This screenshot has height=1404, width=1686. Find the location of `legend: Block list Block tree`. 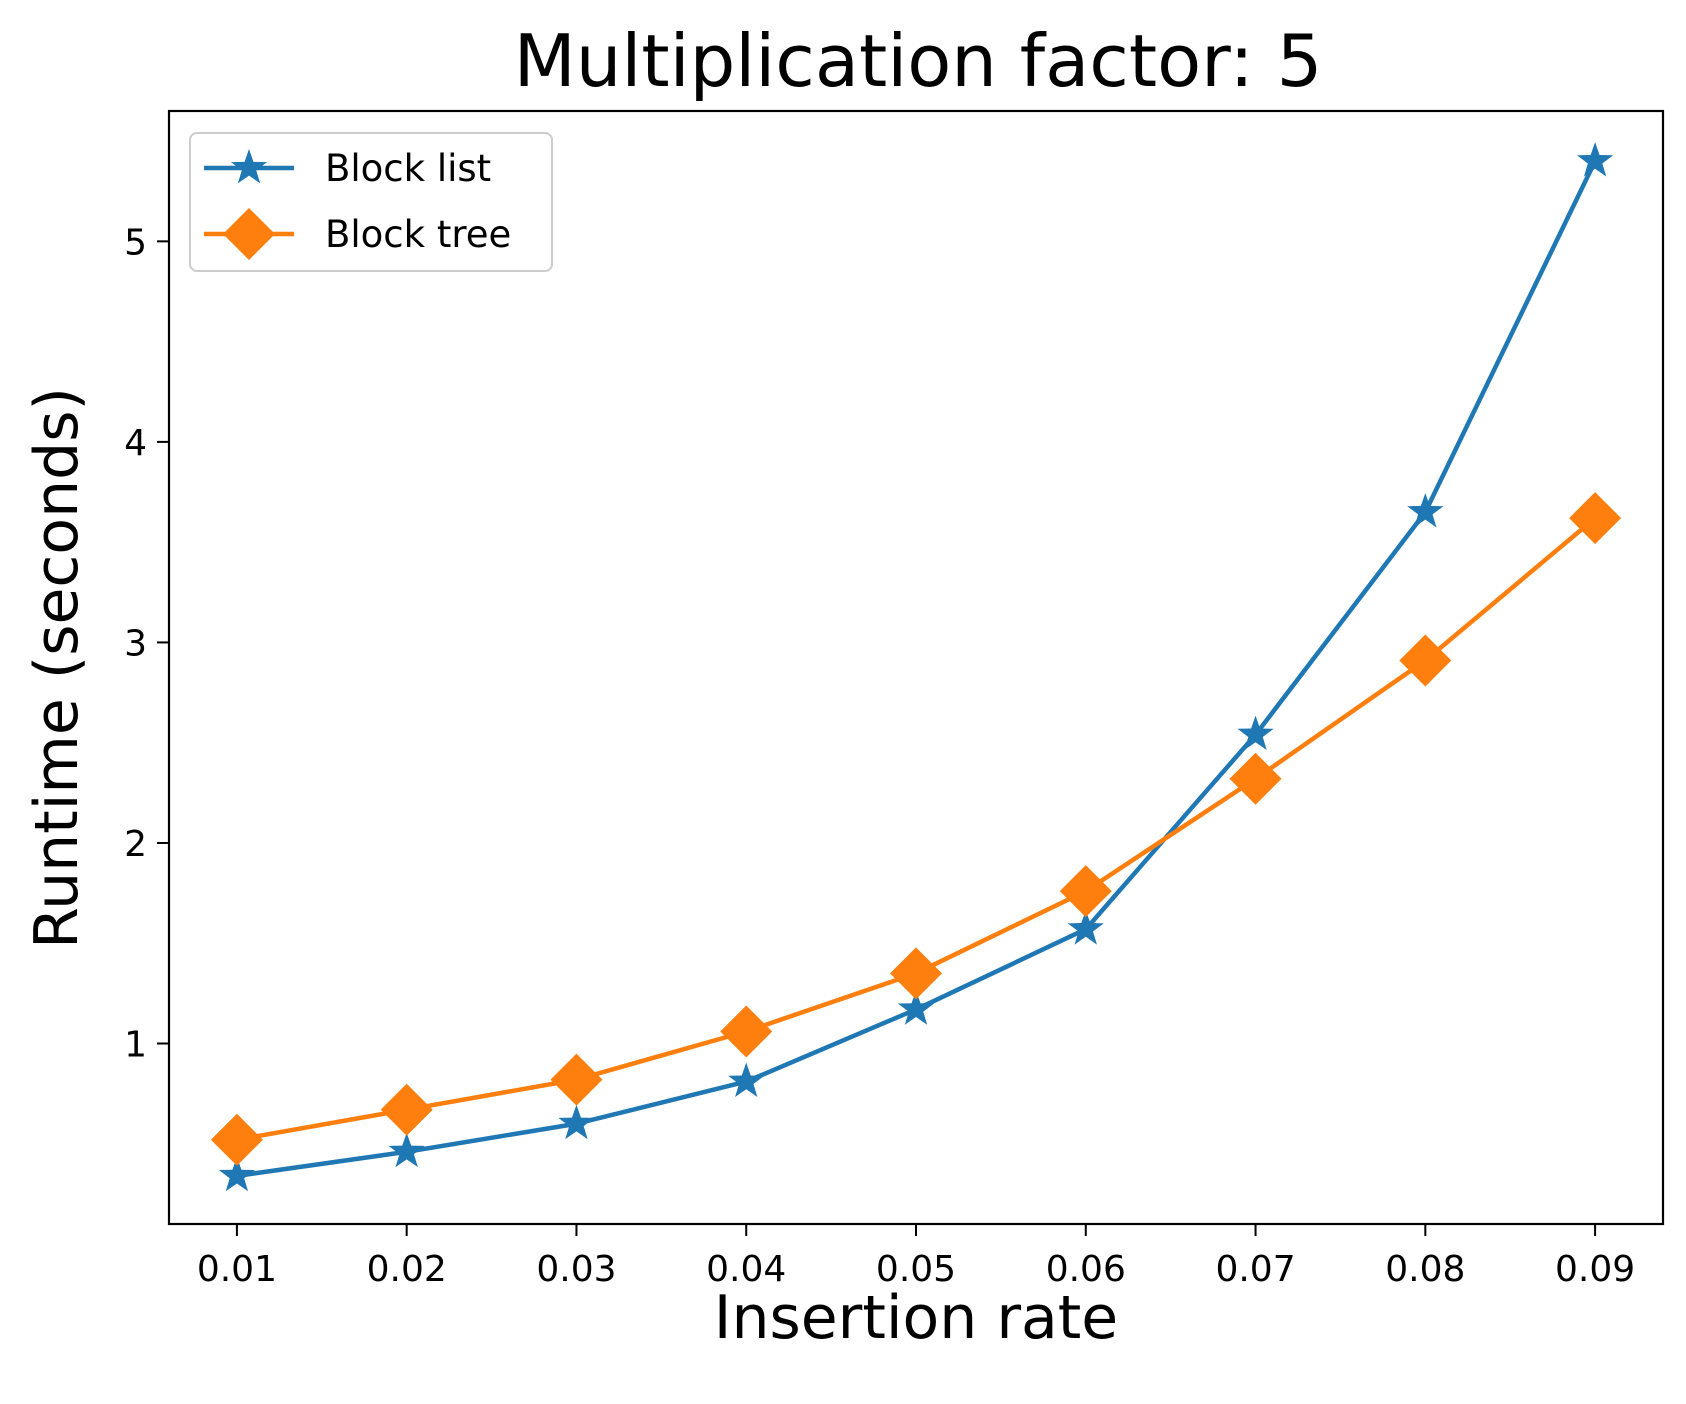

legend: Block list Block tree is located at coordinates (371, 202).